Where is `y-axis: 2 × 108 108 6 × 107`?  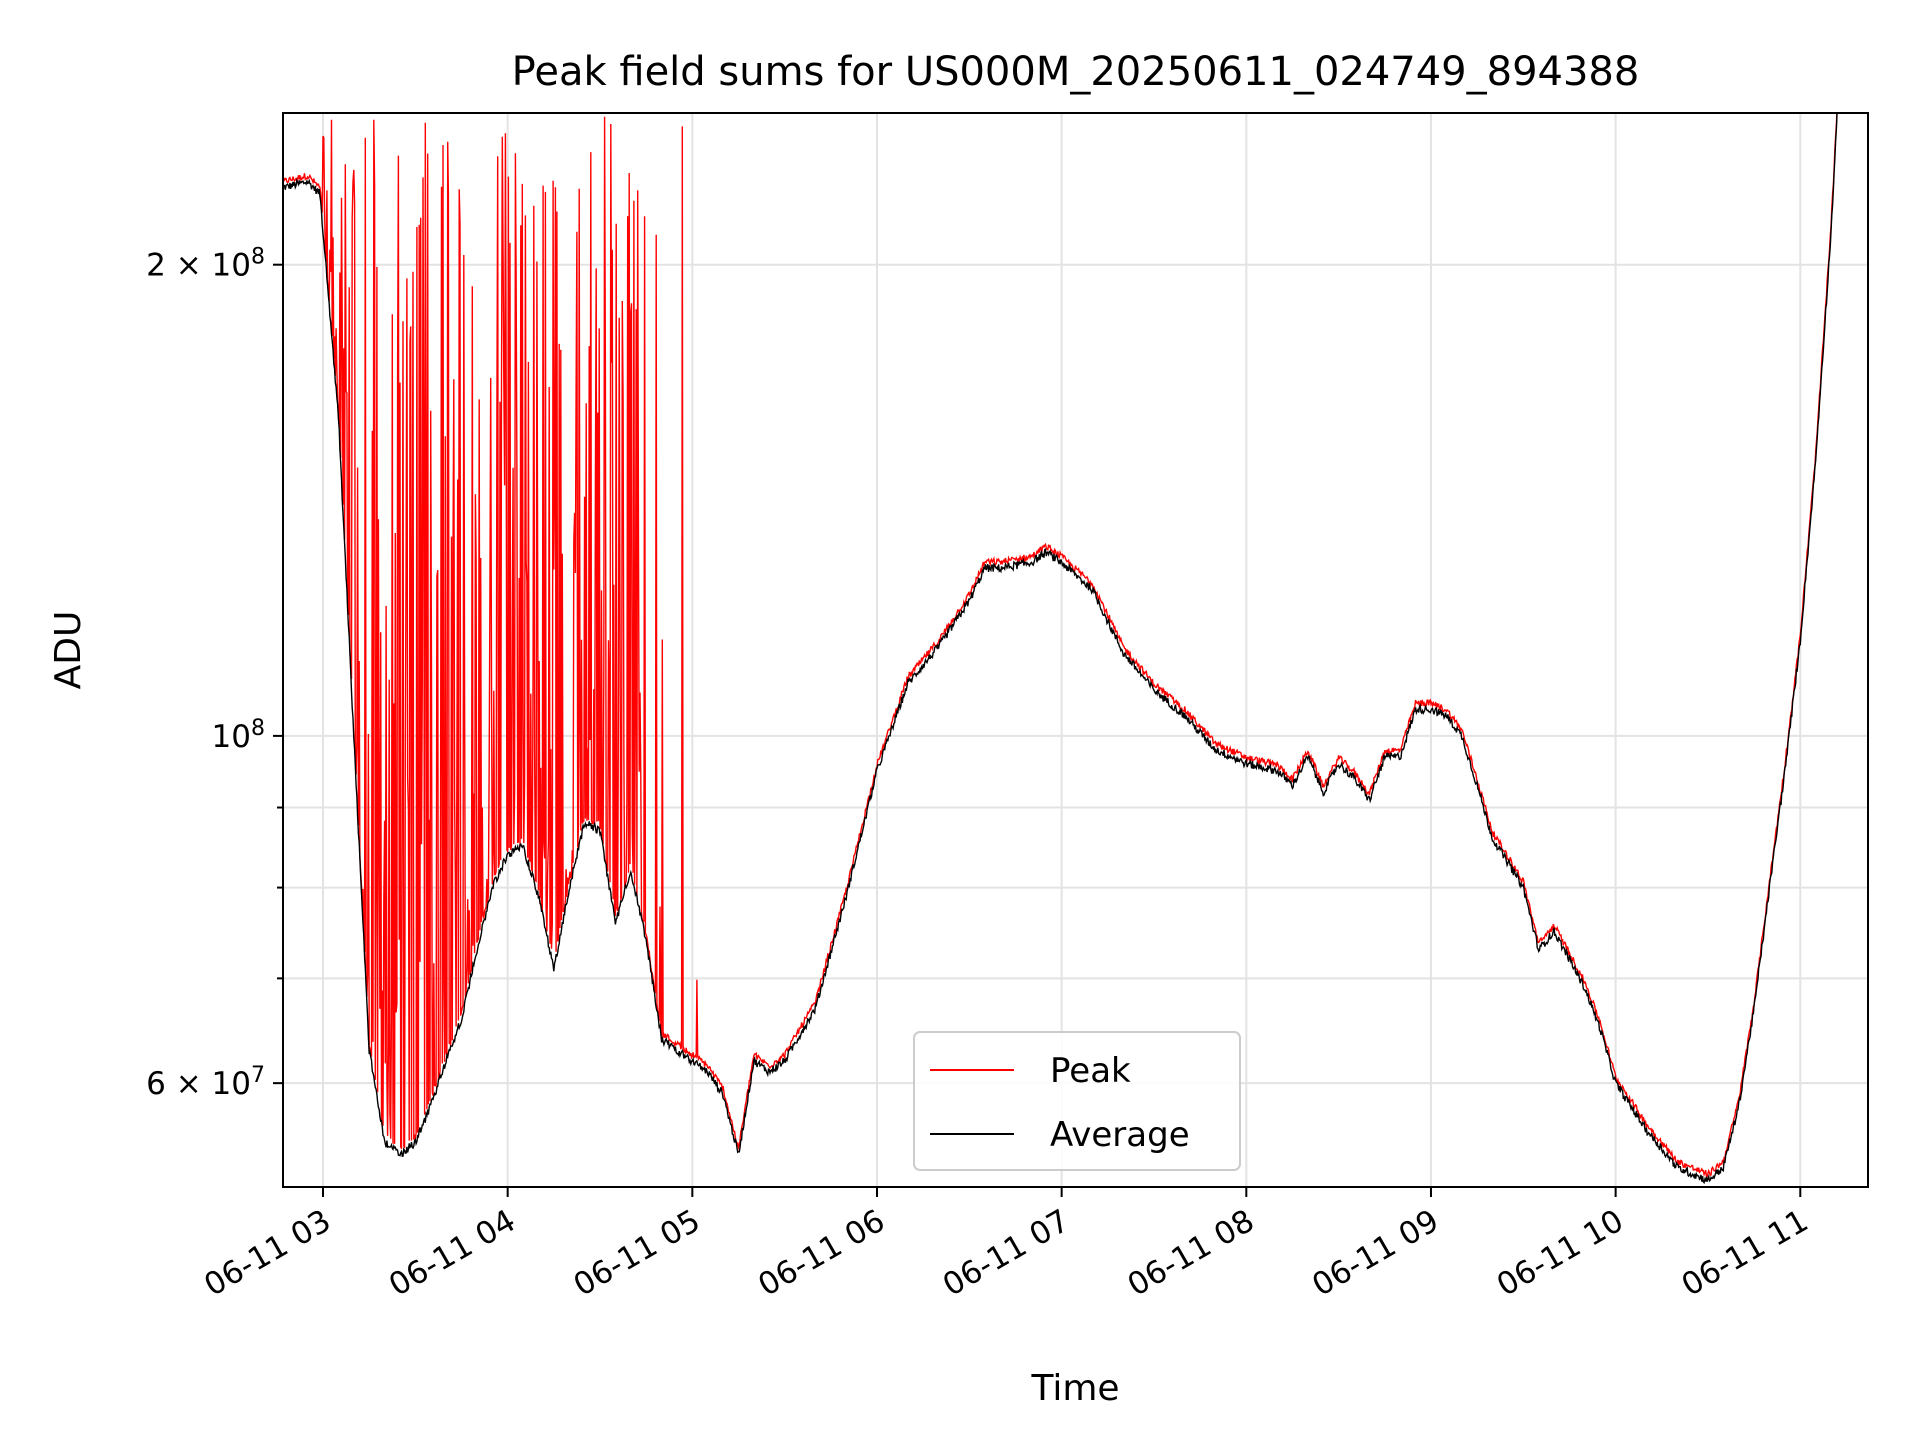 y-axis: 2 × 108 108 6 × 107 is located at coordinates (214, 673).